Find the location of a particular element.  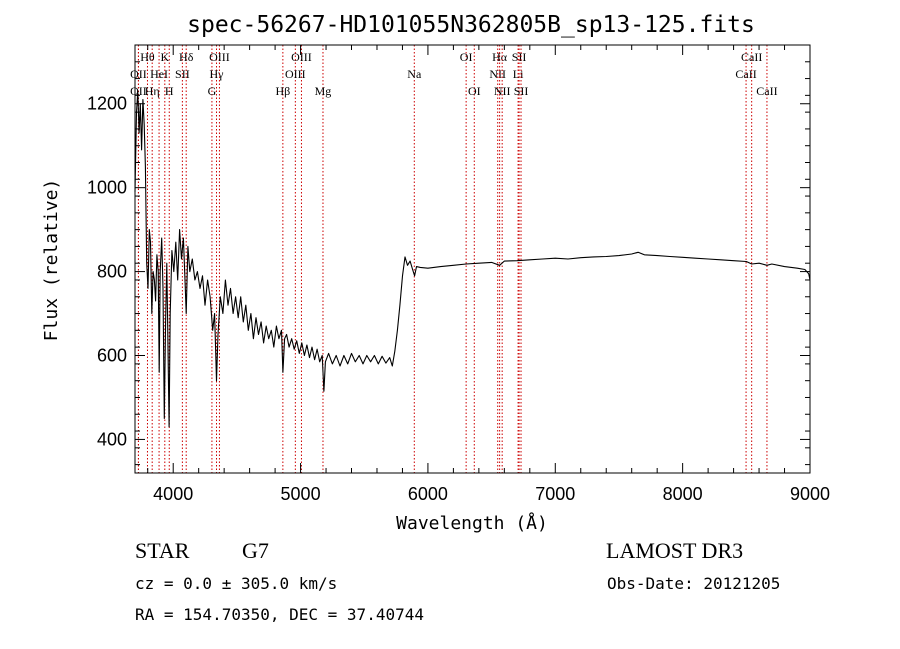

object-class: STAR is located at coordinates (162, 550).